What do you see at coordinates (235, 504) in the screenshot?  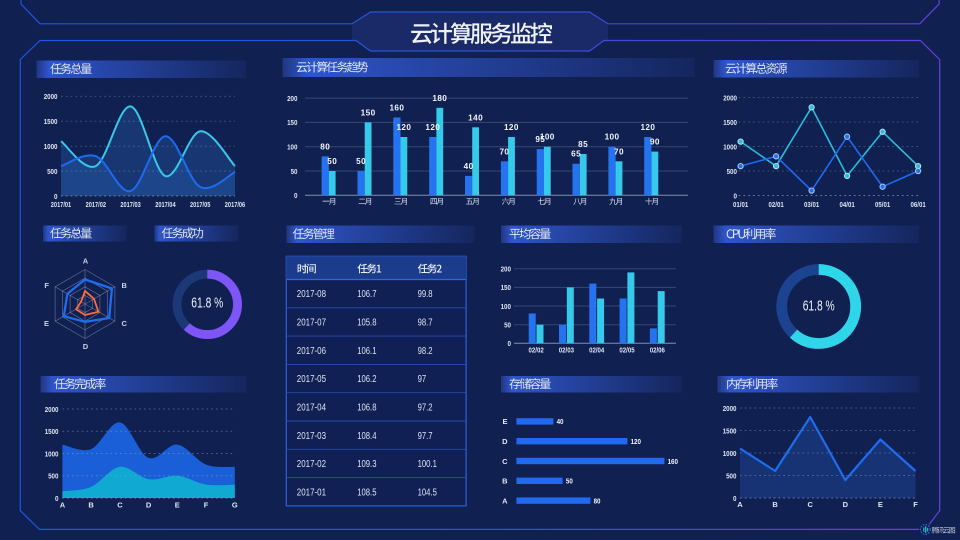 I see `svg-text: G` at bounding box center [235, 504].